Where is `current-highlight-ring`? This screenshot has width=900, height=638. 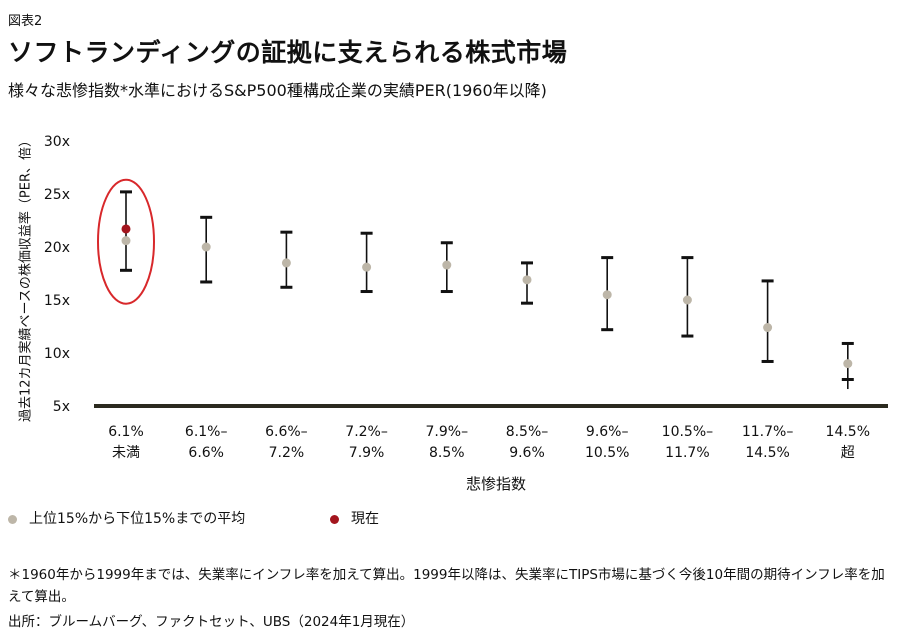
current-highlight-ring is located at coordinates (126, 241).